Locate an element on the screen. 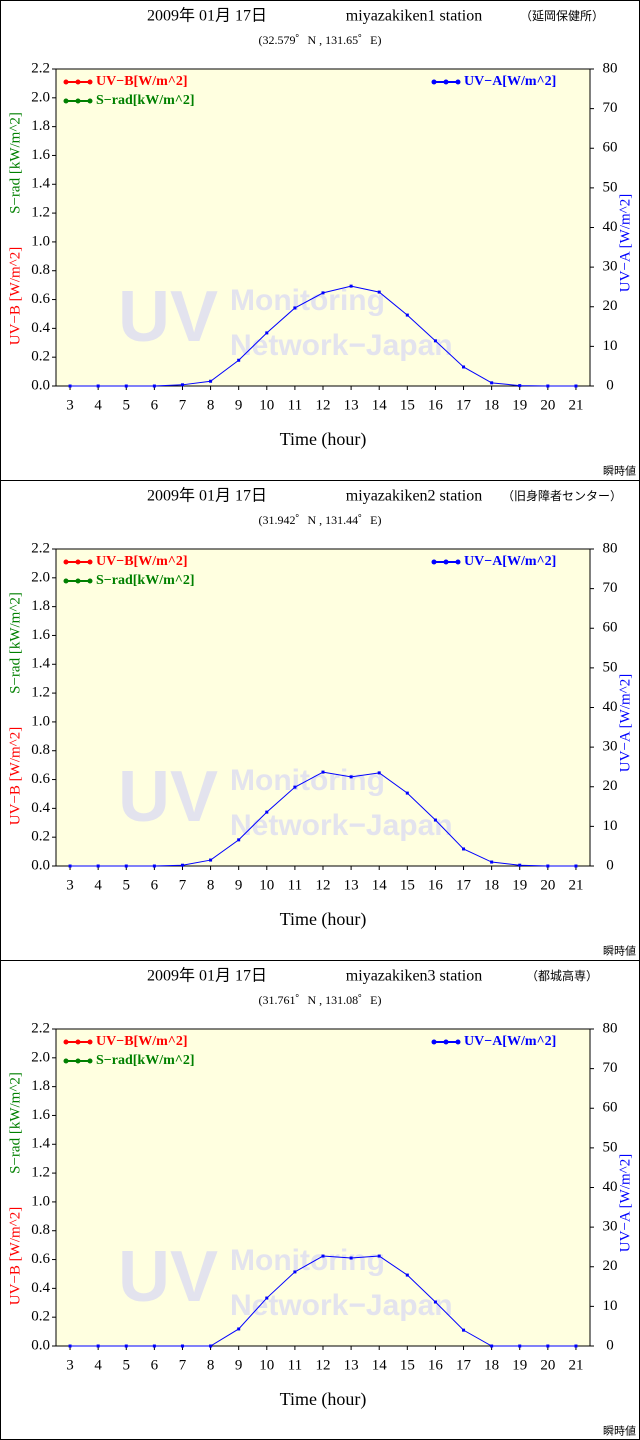 This screenshot has height=1440, width=640. y-tick-label: 1.4 is located at coordinates (40, 184).